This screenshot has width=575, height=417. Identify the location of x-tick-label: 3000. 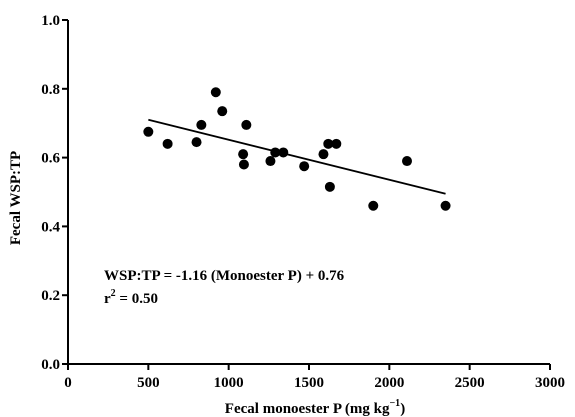
(550, 383).